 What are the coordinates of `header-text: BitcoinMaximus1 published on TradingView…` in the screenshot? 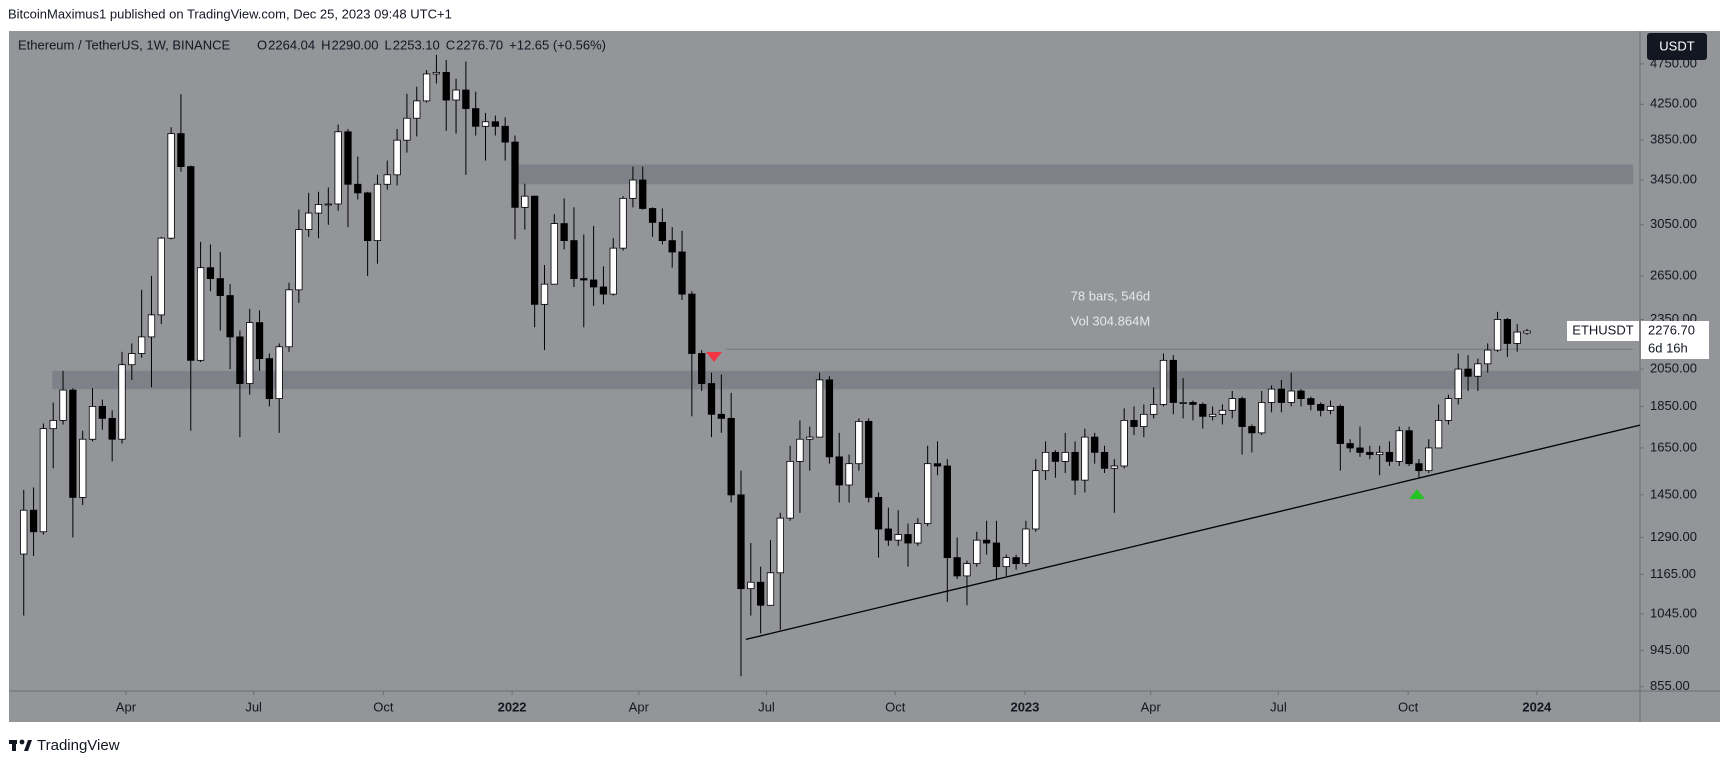 It's located at (230, 13).